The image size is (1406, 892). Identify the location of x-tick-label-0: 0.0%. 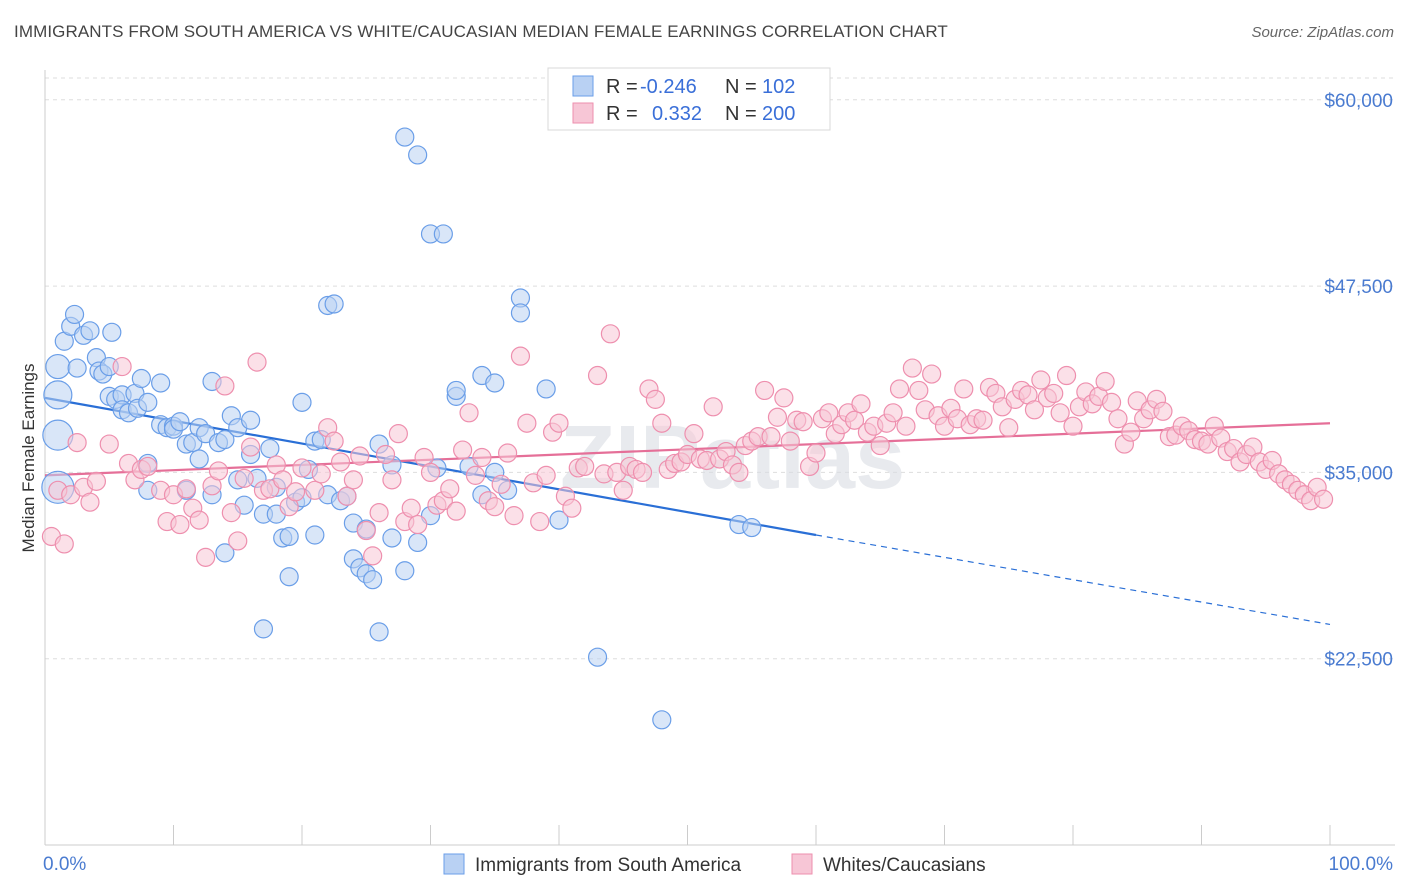
(64, 864).